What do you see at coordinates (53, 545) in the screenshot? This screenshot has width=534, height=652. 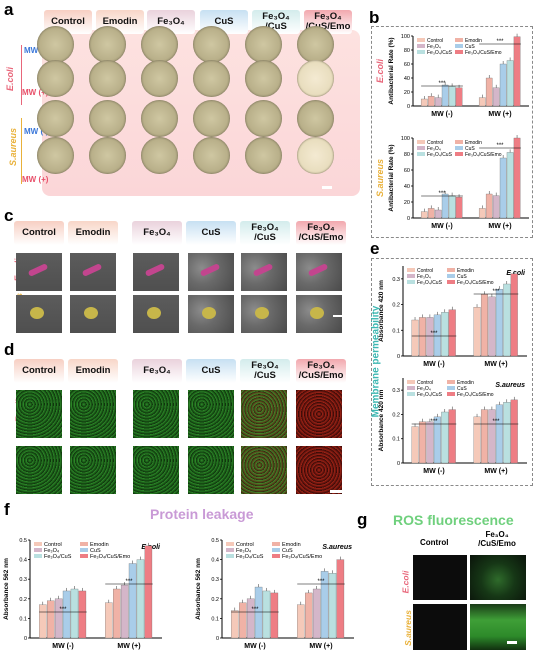 I see `legend-label: Control` at bounding box center [53, 545].